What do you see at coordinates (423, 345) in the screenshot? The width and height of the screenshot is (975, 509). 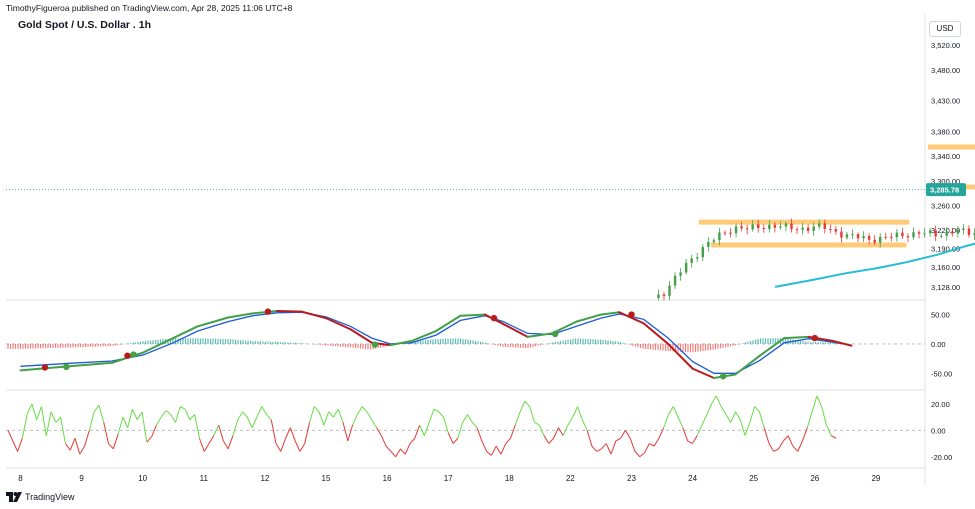 I see `osc-histogram` at bounding box center [423, 345].